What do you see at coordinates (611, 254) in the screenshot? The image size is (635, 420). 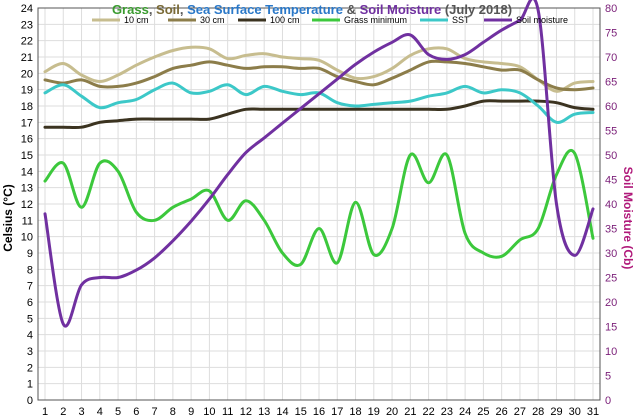 I see `y2-tick-label: 30` at bounding box center [611, 254].